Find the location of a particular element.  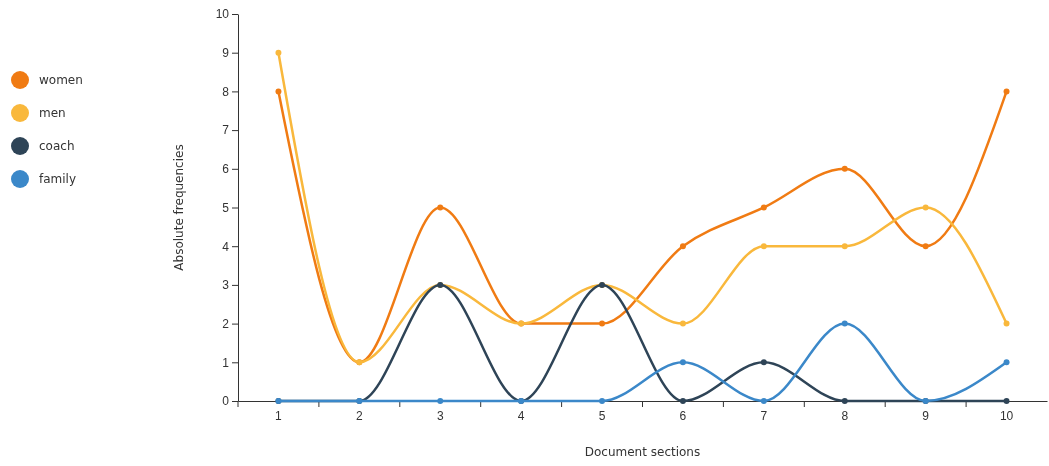

y-tick-label: 4 is located at coordinates (226, 246).